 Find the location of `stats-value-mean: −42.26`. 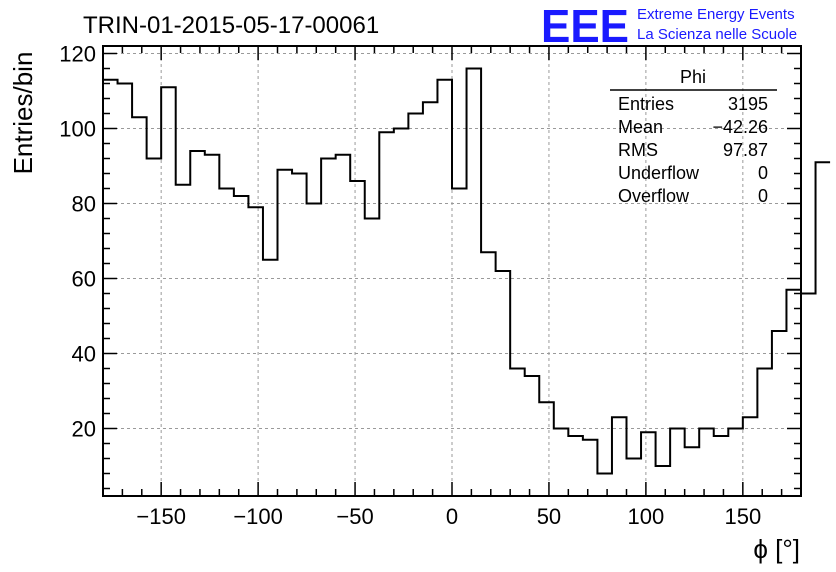

stats-value-mean: −42.26 is located at coordinates (740, 127).